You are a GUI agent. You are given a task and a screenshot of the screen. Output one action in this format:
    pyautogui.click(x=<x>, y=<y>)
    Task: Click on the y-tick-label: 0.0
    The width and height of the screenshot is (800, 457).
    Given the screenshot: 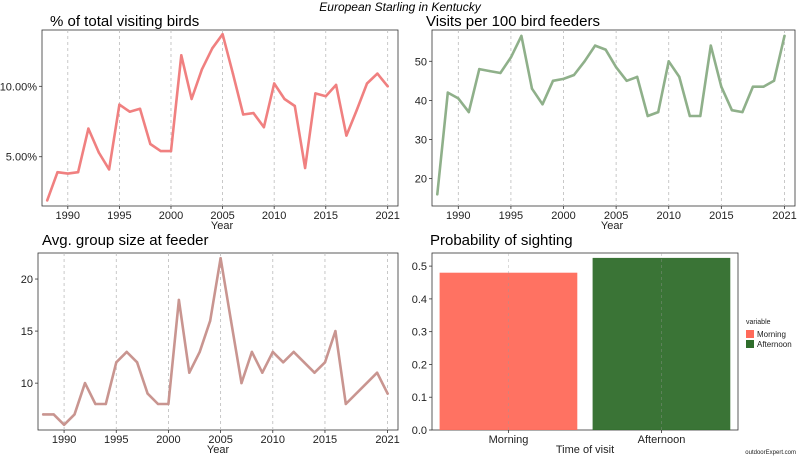 What is the action you would take?
    pyautogui.click(x=419, y=431)
    